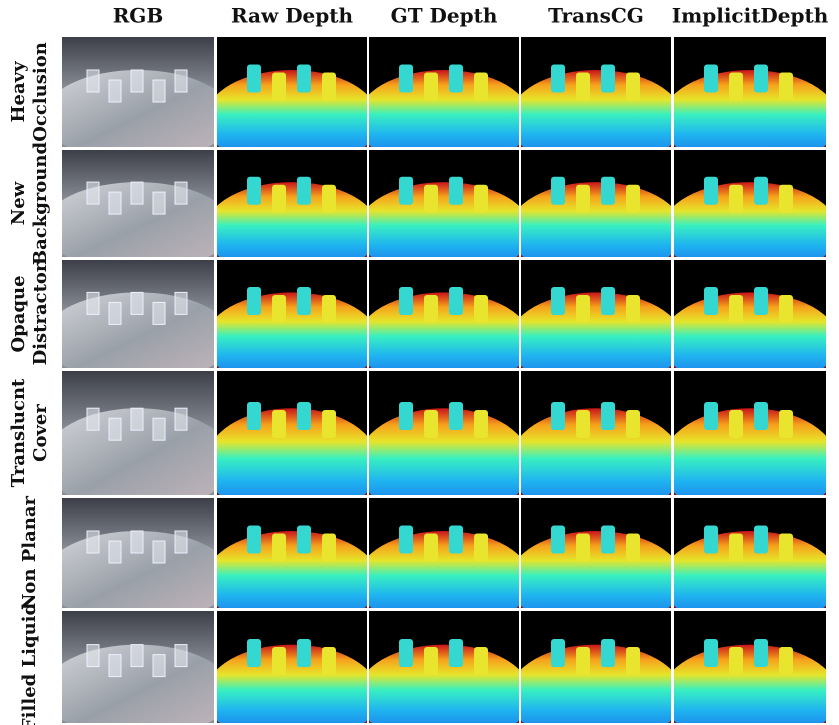 The height and width of the screenshot is (725, 839). What do you see at coordinates (18, 203) in the screenshot?
I see `row-label: New` at bounding box center [18, 203].